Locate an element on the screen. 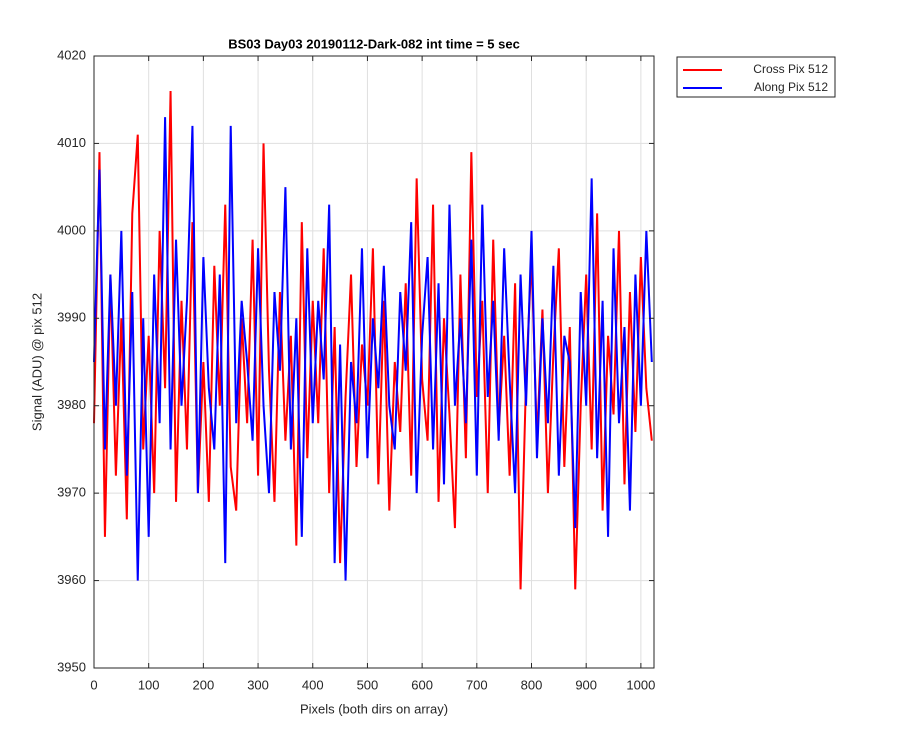 This screenshot has width=900, height=750. y-tick-label: 3970 is located at coordinates (71, 492).